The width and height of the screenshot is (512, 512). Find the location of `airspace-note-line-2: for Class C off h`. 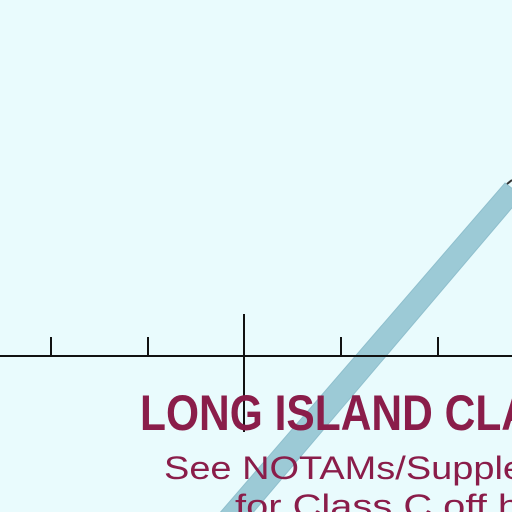

airspace-note-line-2: for Class C off h is located at coordinates (373, 500).